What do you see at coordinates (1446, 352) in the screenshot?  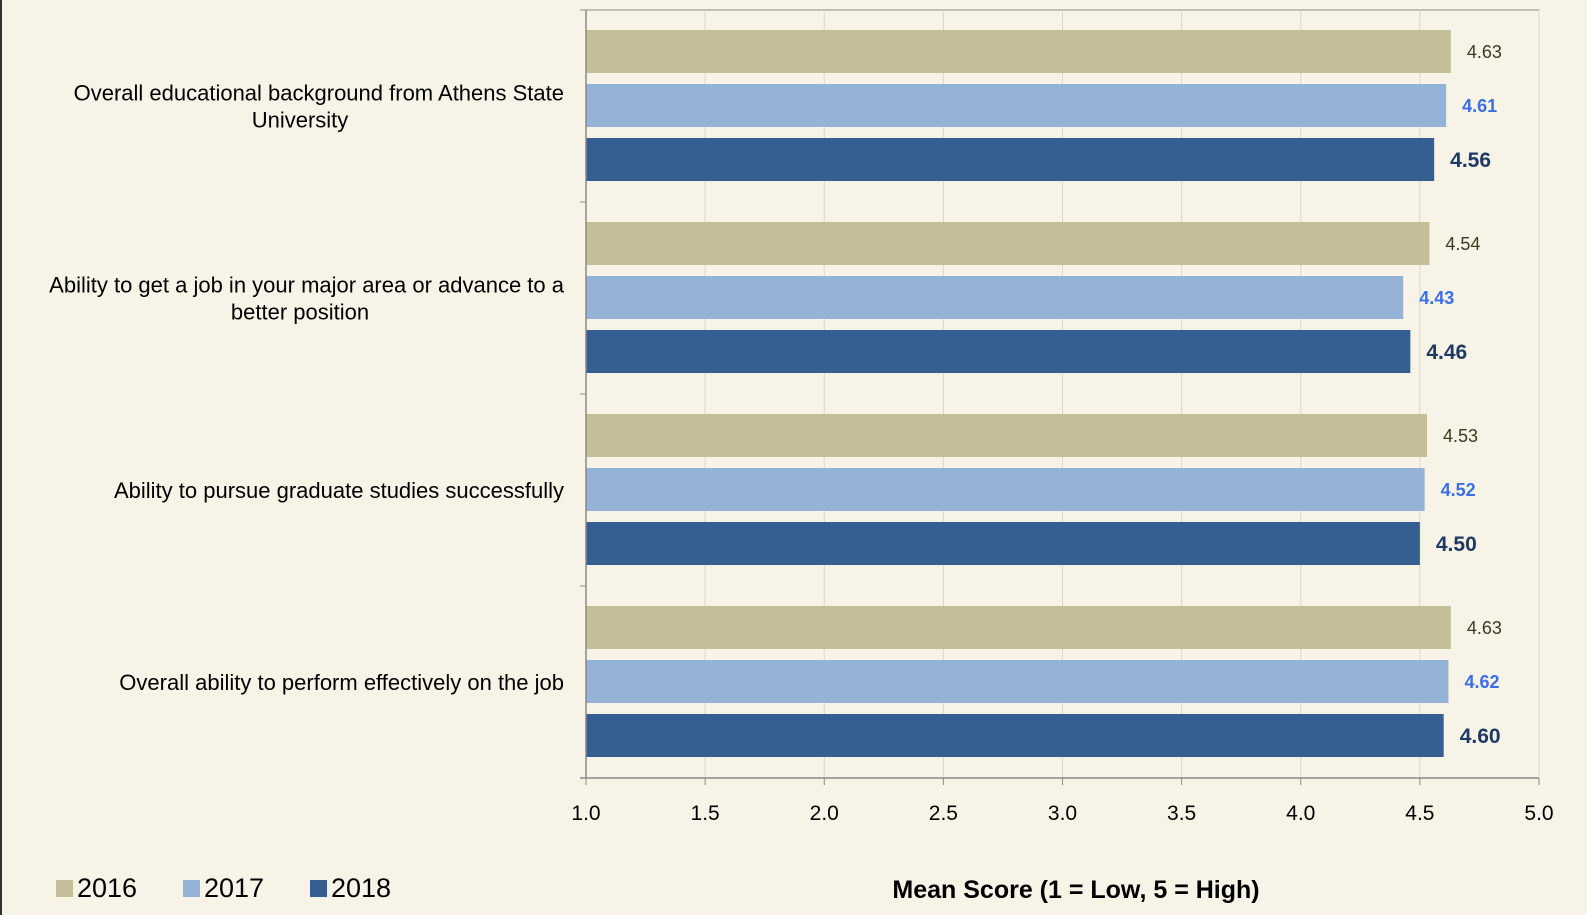 I see `data-label-2018: 4.46` at bounding box center [1446, 352].